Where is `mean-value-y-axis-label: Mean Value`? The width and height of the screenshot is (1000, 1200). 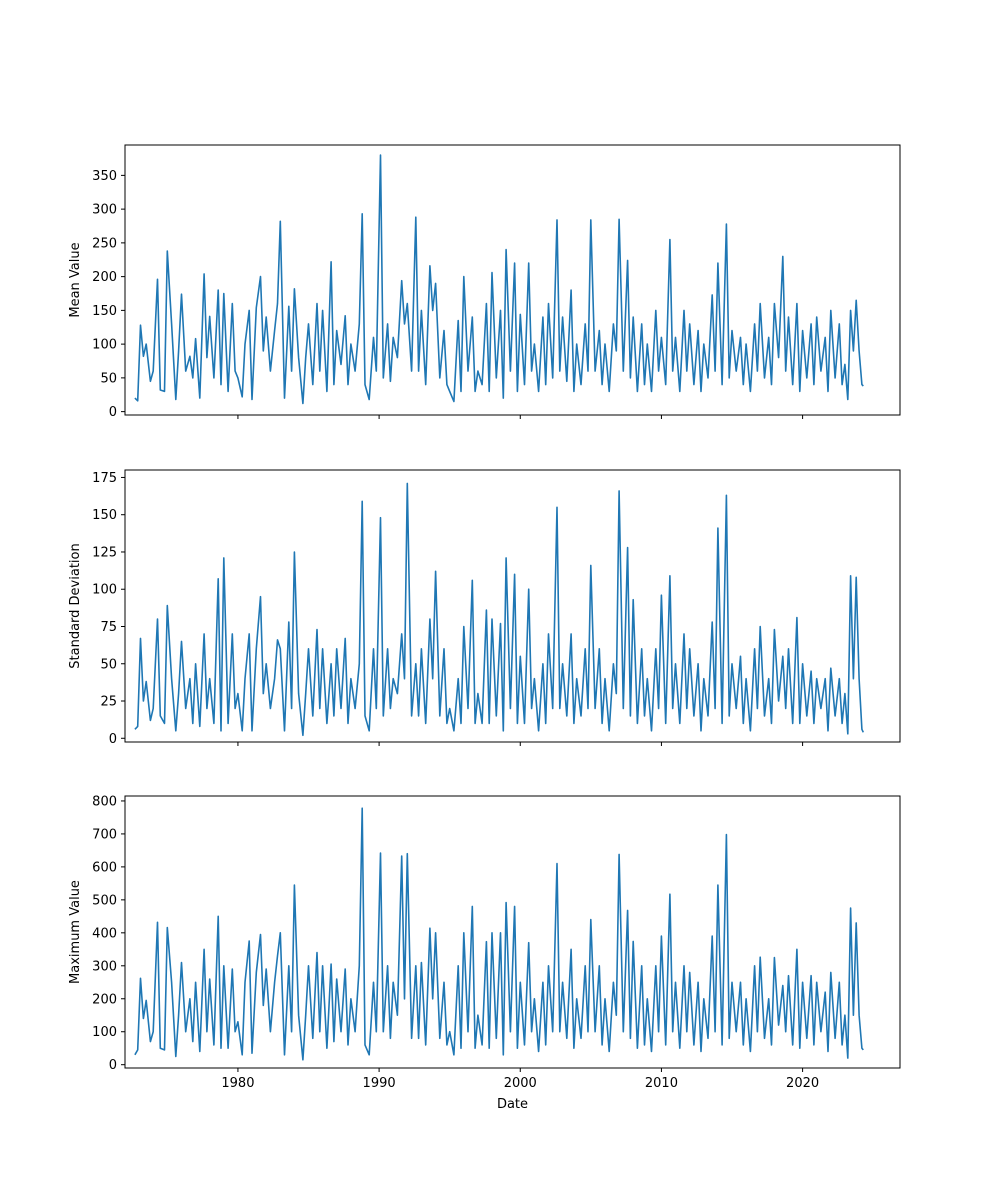
mean-value-y-axis-label: Mean Value is located at coordinates (75, 279).